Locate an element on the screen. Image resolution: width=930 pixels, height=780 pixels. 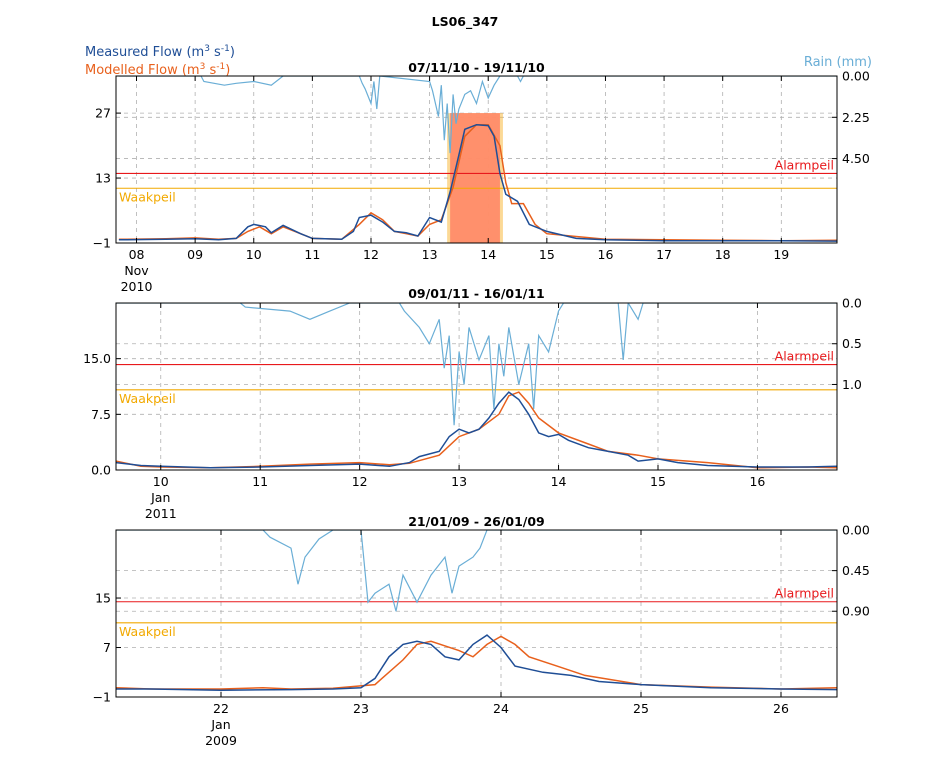
x-tick-label: 24 is located at coordinates (501, 708).